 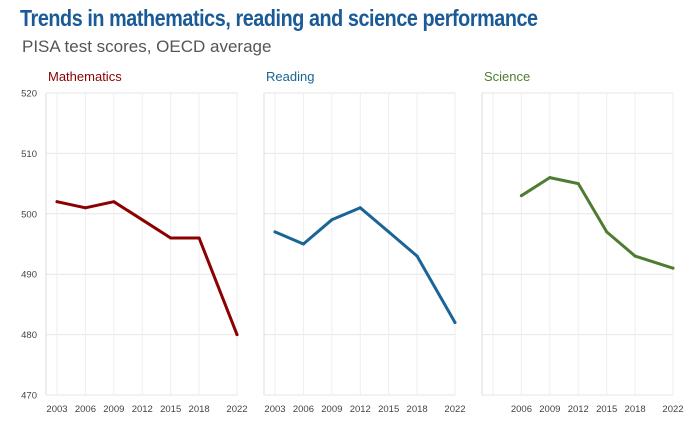 I want to click on y-tick-label: 500, so click(x=29, y=214).